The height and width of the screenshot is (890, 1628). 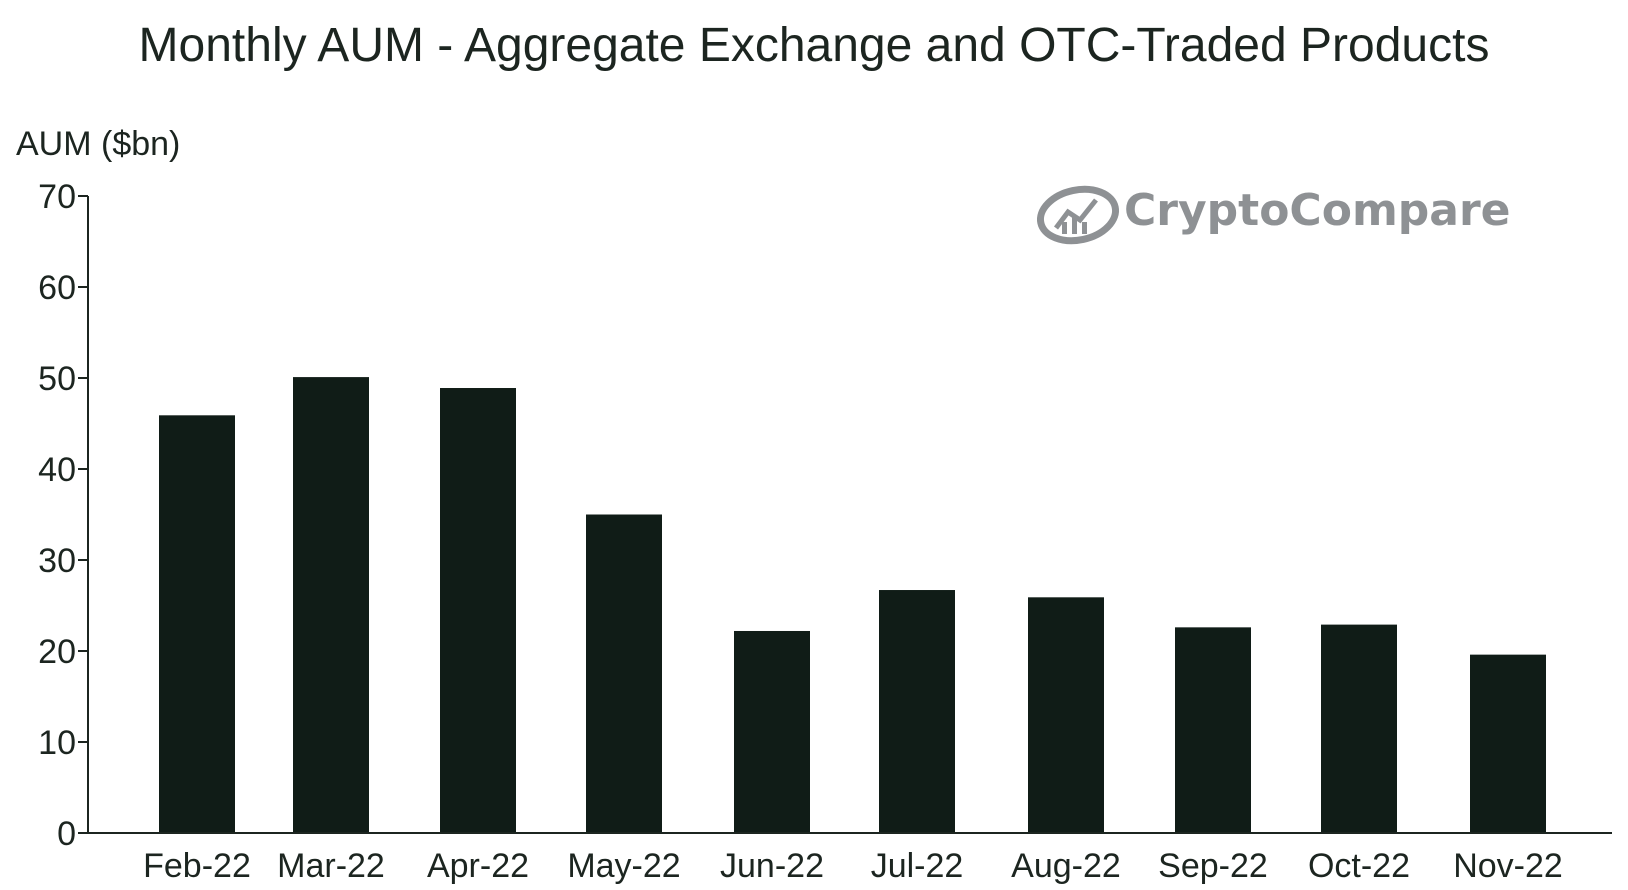 What do you see at coordinates (917, 866) in the screenshot?
I see `x-tick-label: Jul-22` at bounding box center [917, 866].